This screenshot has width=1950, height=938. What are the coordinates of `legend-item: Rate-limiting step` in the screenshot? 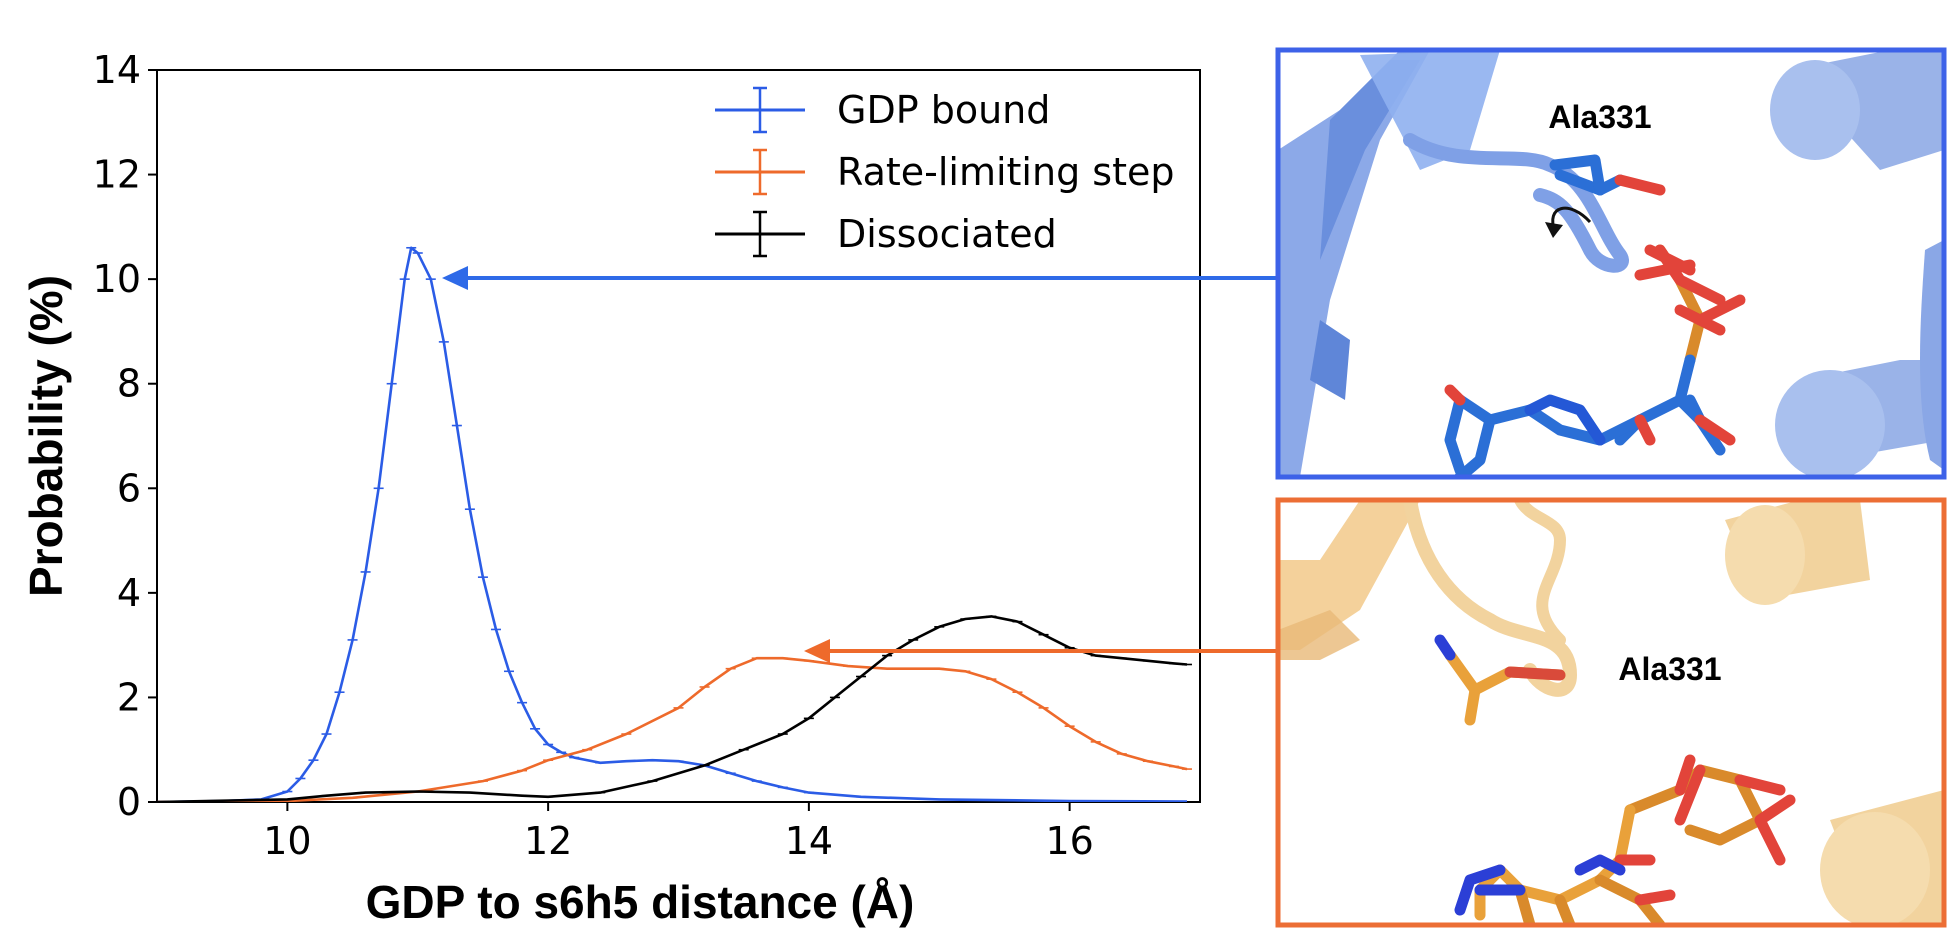 It's located at (944, 172).